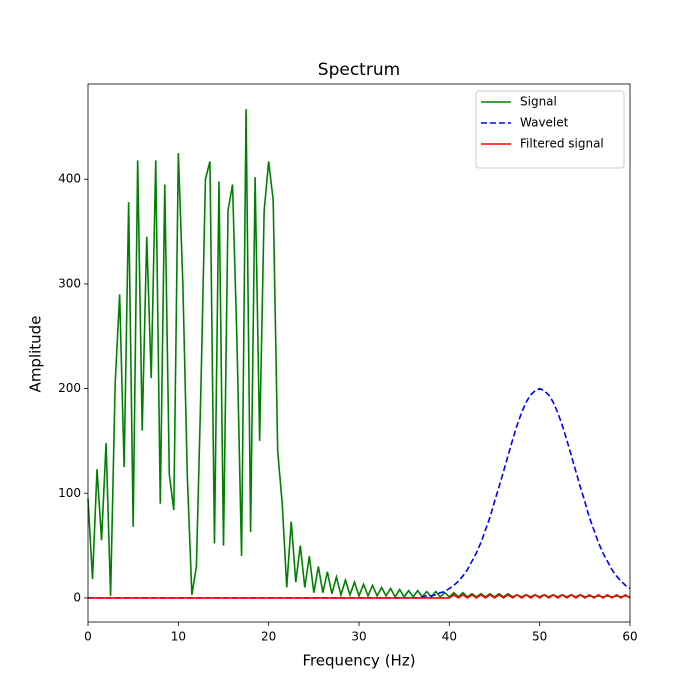 This screenshot has width=700, height=700. I want to click on chart-title: Spectrum, so click(359, 70).